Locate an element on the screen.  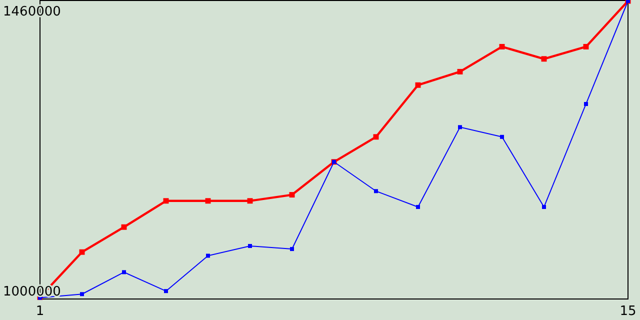
x-tick-label: 15 is located at coordinates (628, 311).